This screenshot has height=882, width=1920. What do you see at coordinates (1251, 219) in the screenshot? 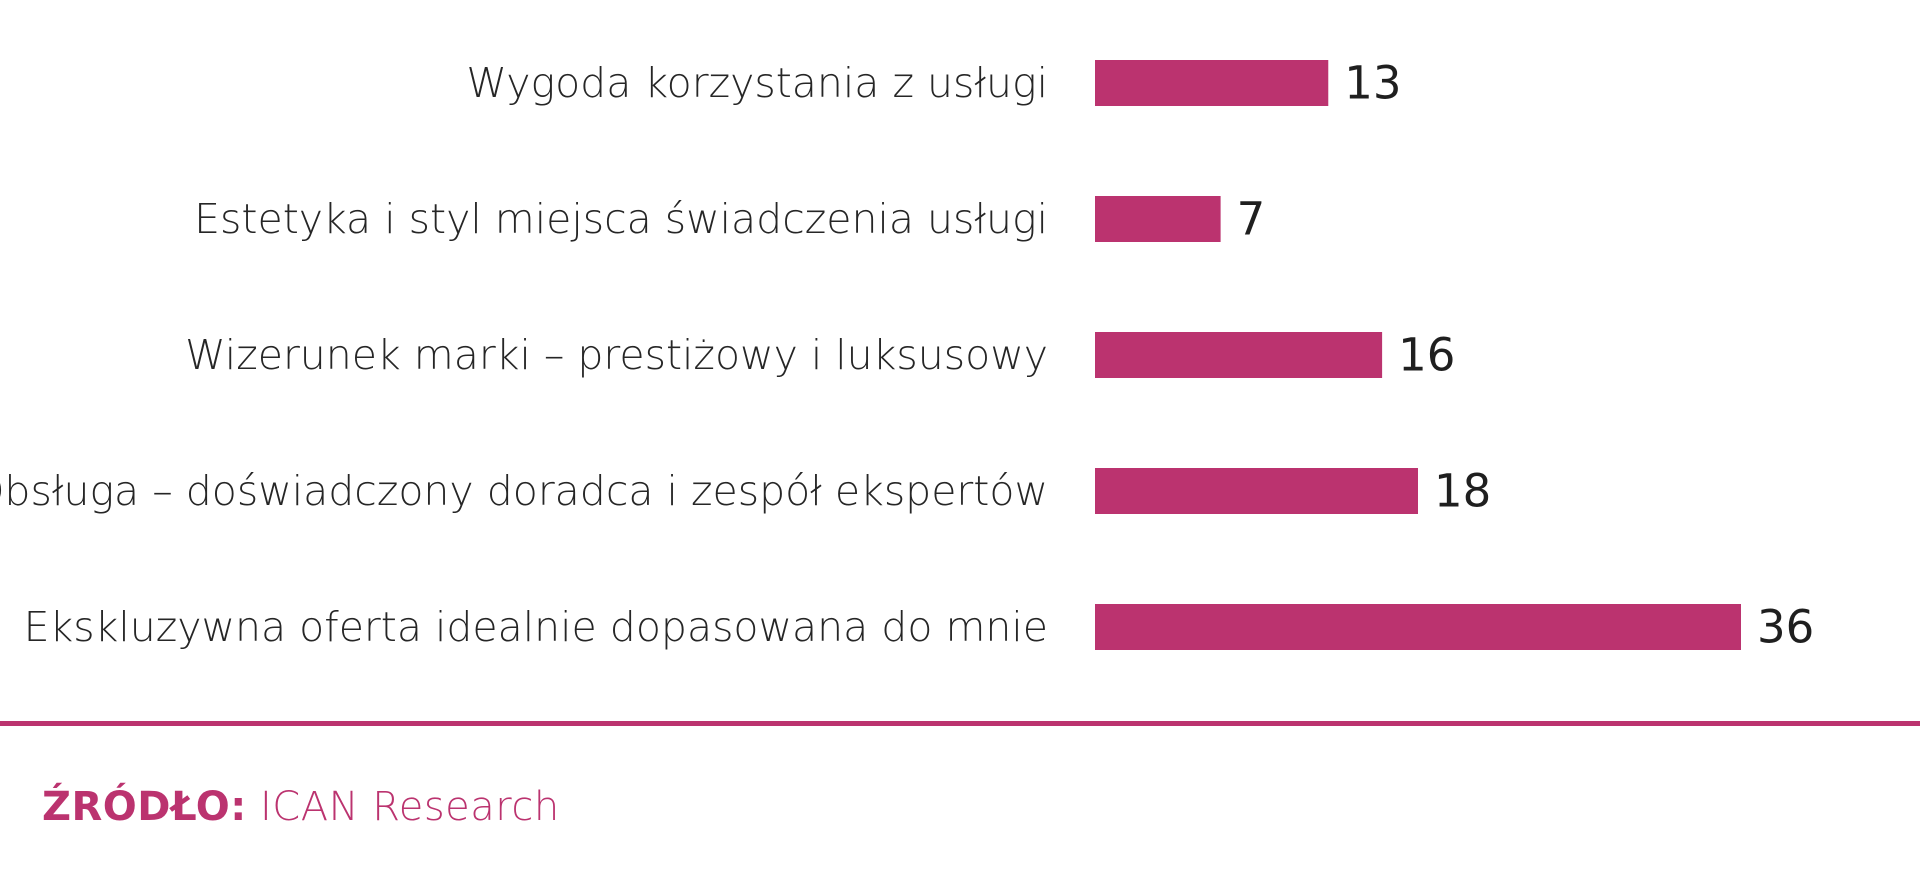
I see `value-label: 7` at bounding box center [1251, 219].